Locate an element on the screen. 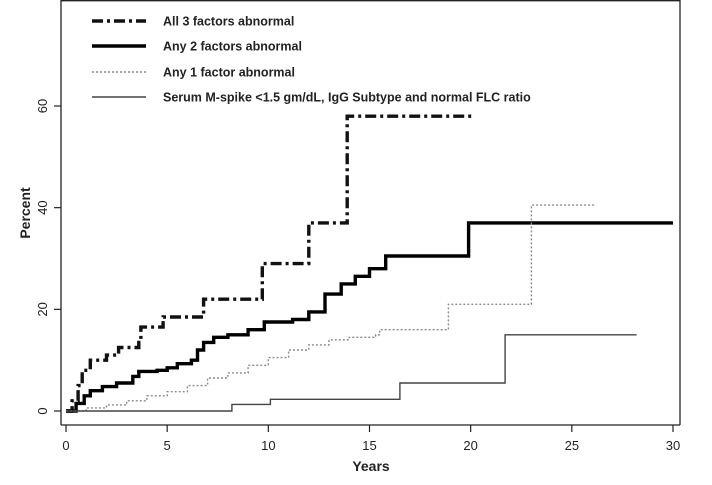  x-tick-label: 30 is located at coordinates (673, 445).